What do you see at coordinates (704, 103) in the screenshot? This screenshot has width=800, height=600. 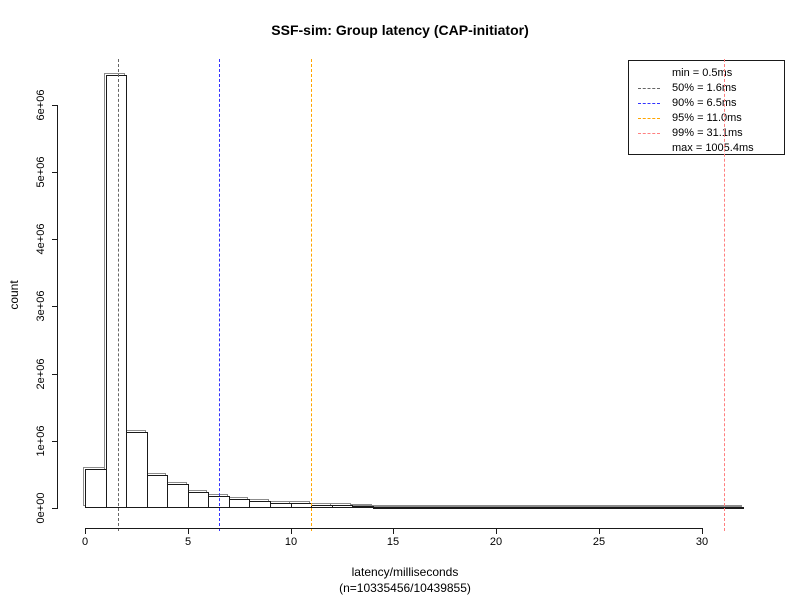 I see `legend-row-text: 90% = 6.5ms` at bounding box center [704, 103].